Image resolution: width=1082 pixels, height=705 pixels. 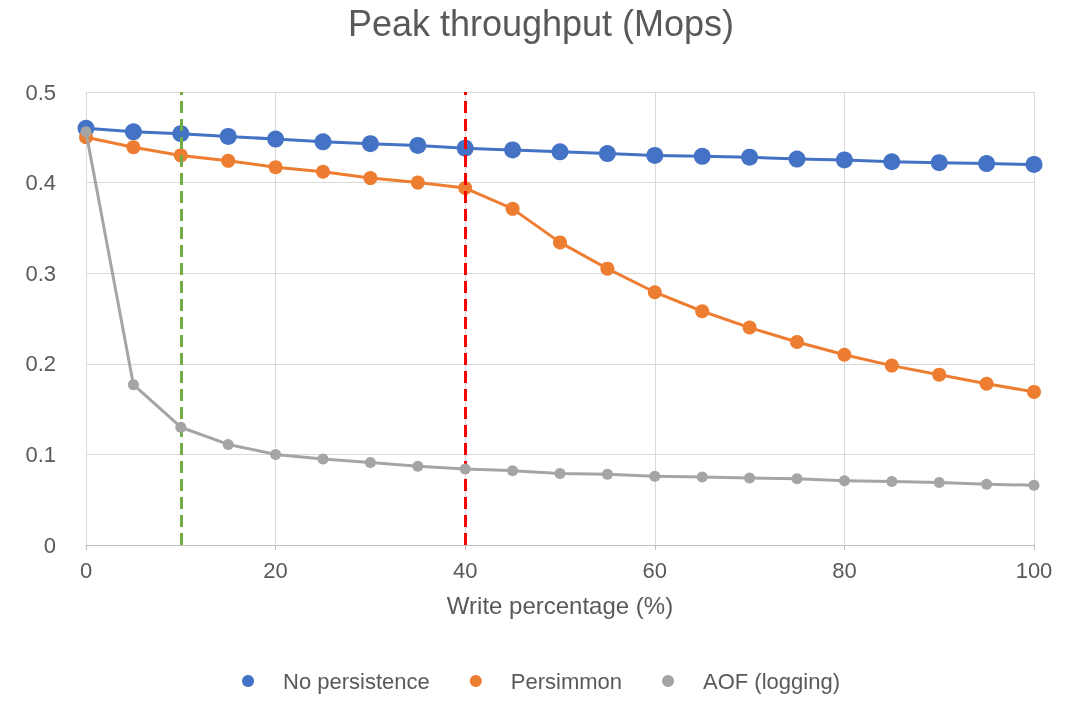 What do you see at coordinates (40, 92) in the screenshot?
I see `y-tick-label: 0.5` at bounding box center [40, 92].